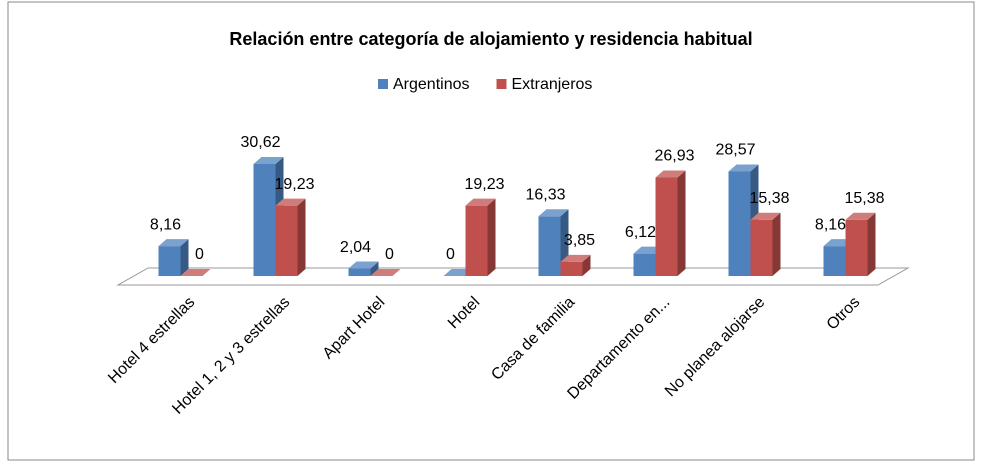 The image size is (982, 470). What do you see at coordinates (355, 247) in the screenshot?
I see `value-label: 2,04` at bounding box center [355, 247].